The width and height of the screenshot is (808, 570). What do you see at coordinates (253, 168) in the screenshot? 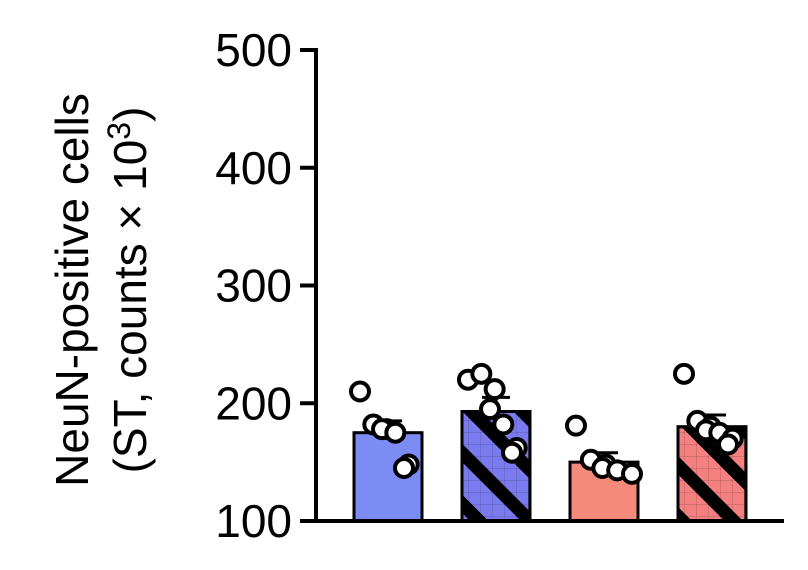
I see `y-tick-label: 400` at bounding box center [253, 168].